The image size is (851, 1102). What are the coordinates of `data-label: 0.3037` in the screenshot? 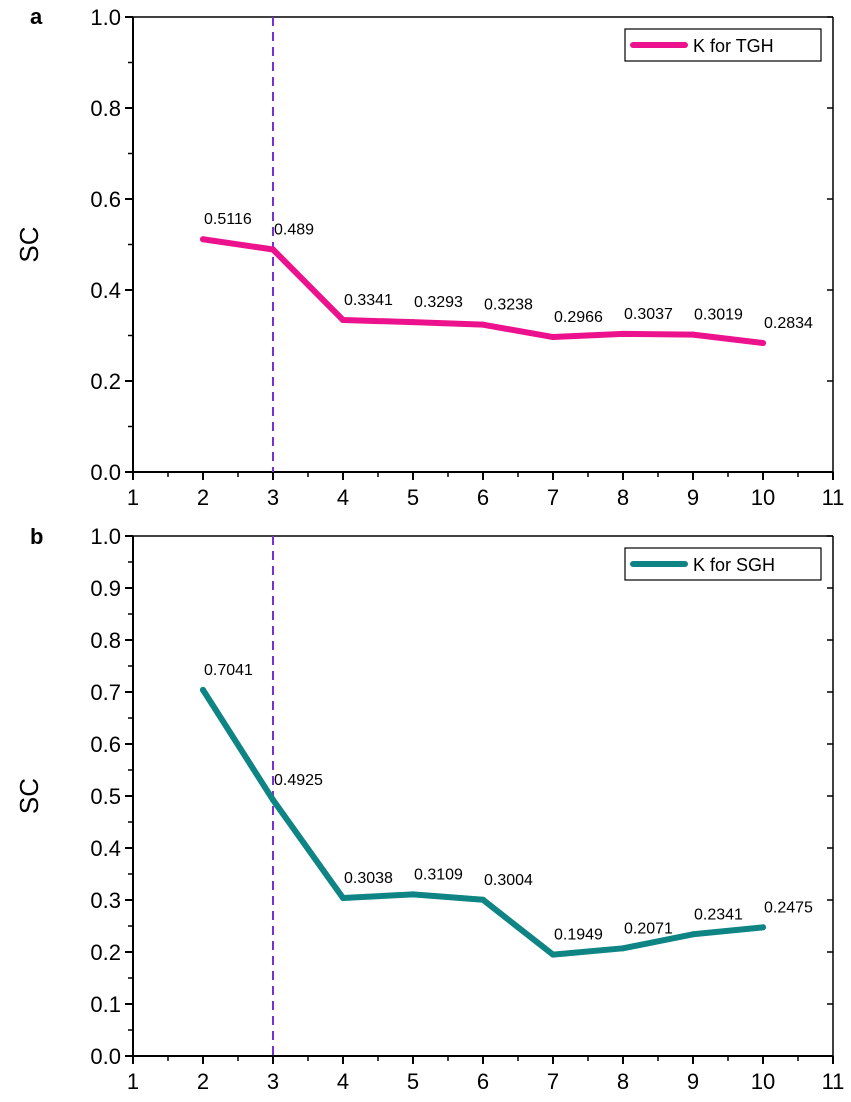 It's located at (648, 314).